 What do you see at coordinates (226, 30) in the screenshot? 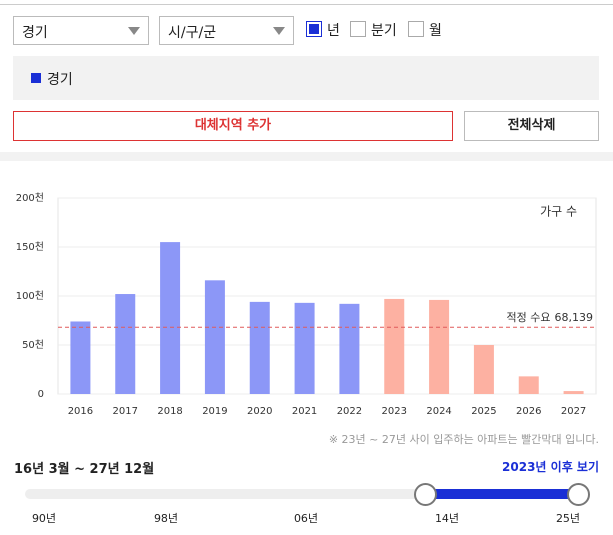
I see `district-select: 시/구/군` at bounding box center [226, 30].